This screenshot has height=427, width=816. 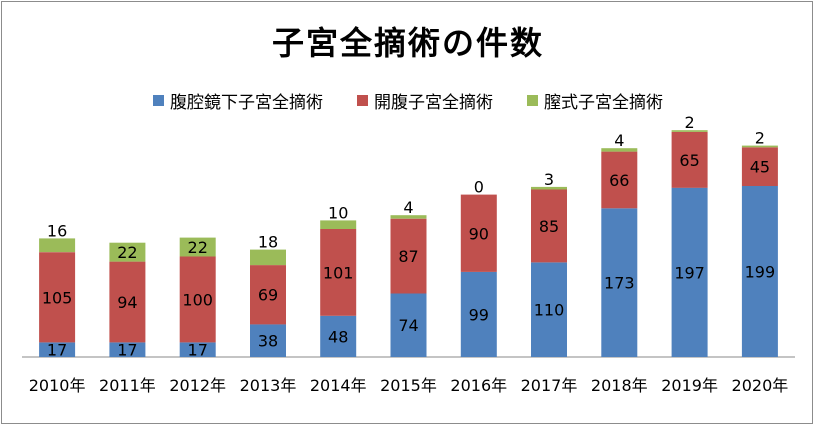 I want to click on legend-swatch-laparoscopic, so click(x=158, y=100).